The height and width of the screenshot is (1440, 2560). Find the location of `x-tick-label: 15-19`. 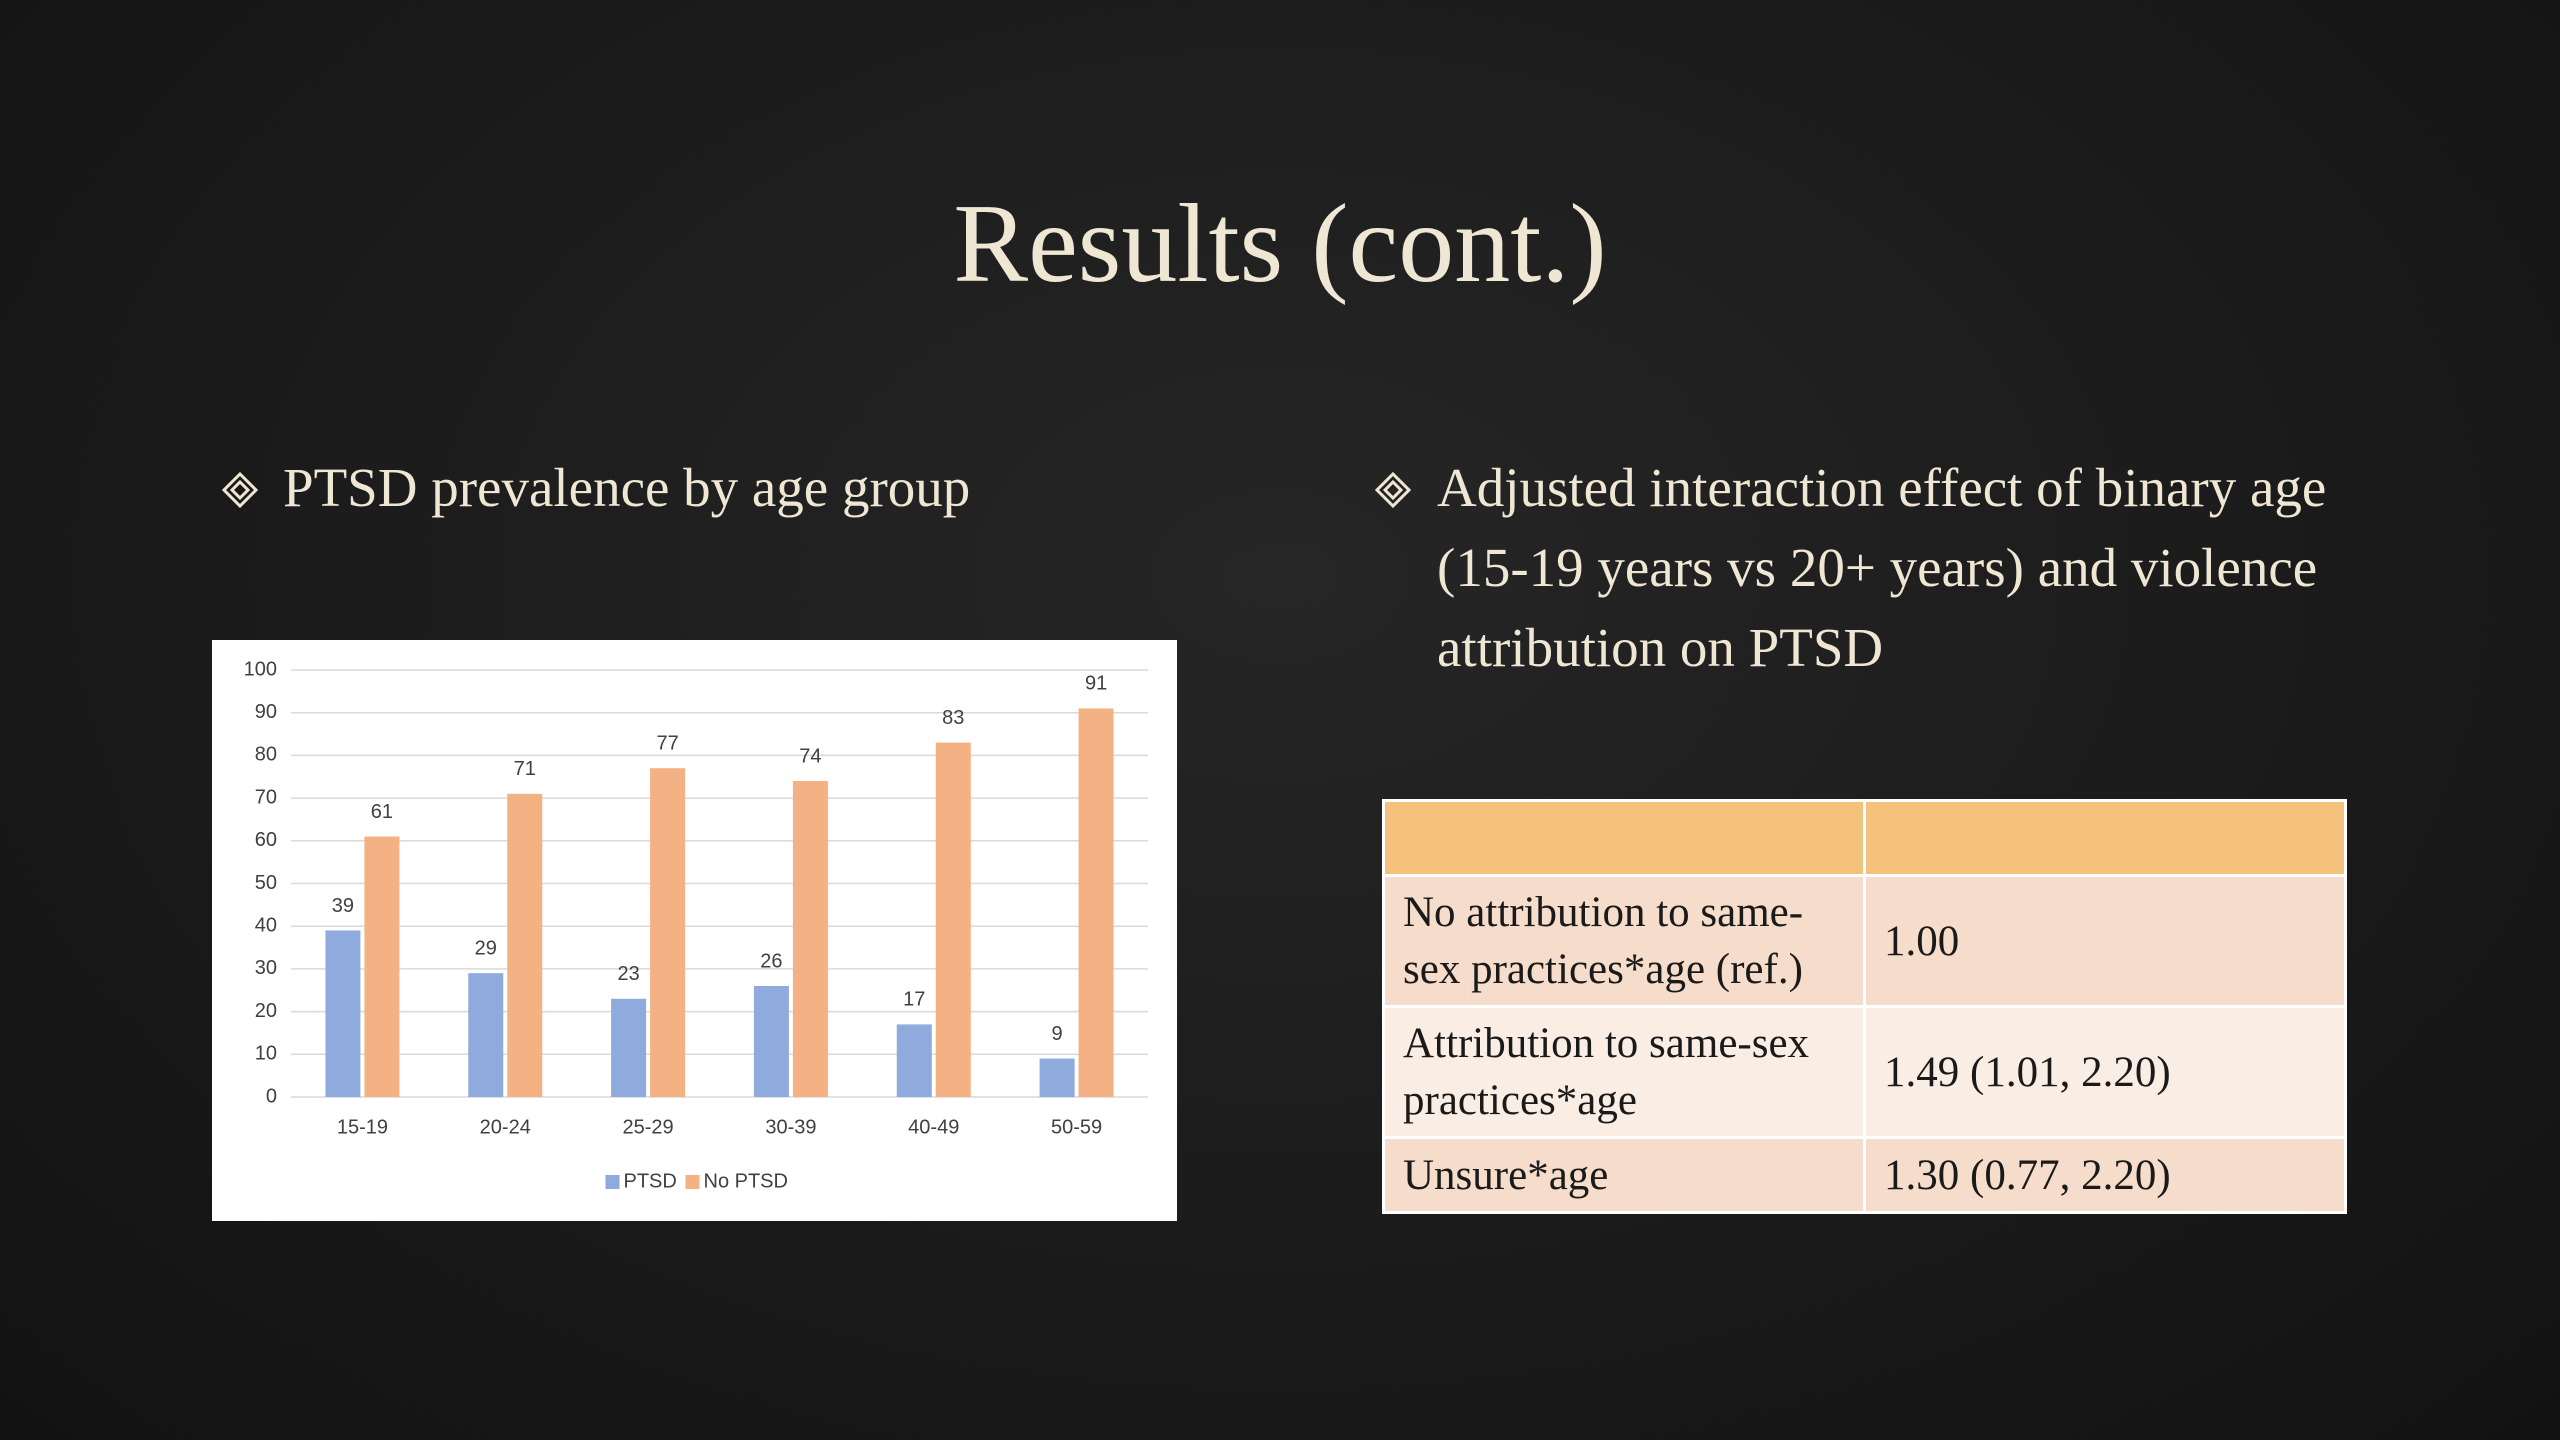

x-tick-label: 15-19 is located at coordinates (362, 1127).